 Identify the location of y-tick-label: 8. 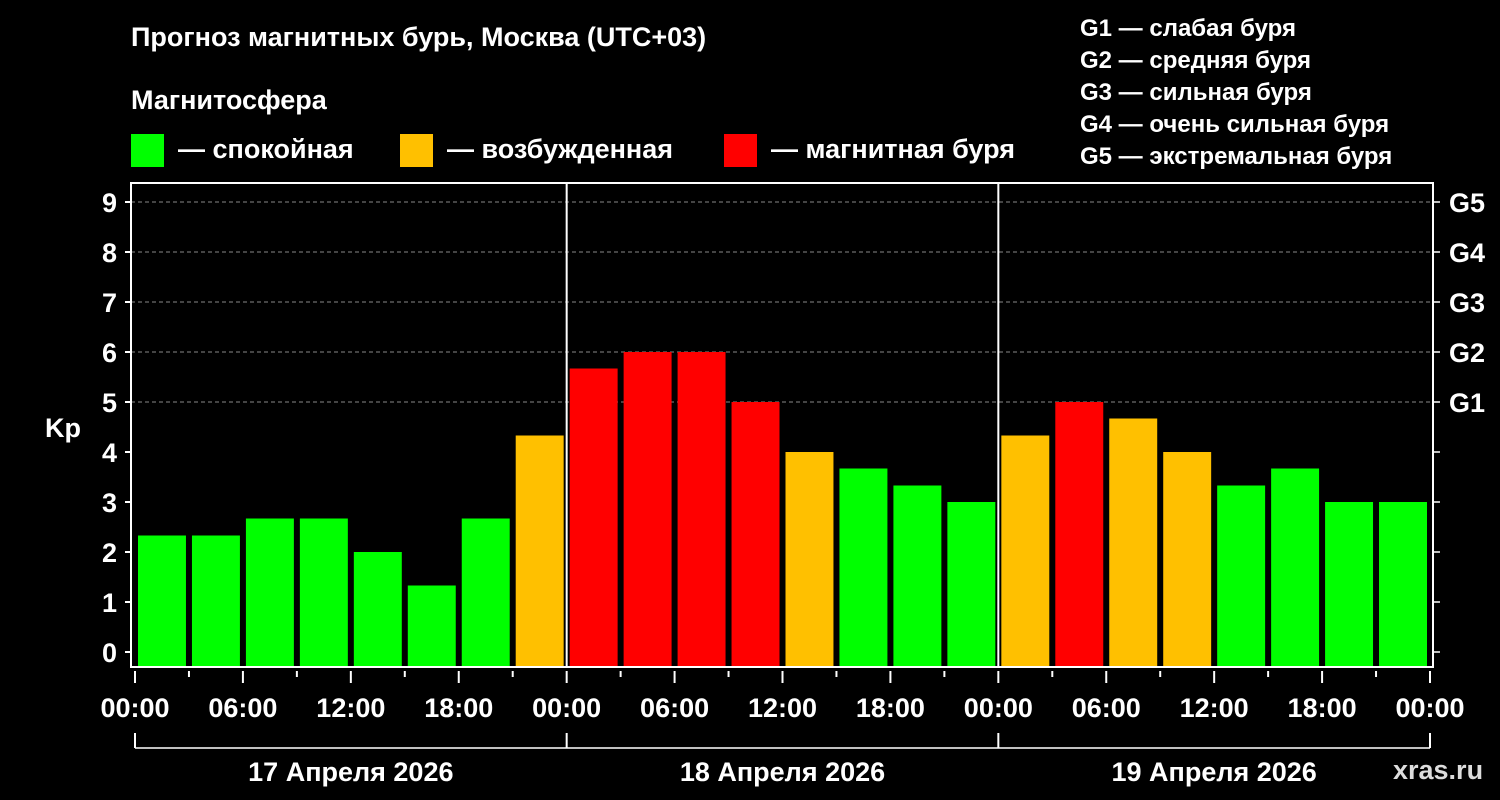
(109, 253).